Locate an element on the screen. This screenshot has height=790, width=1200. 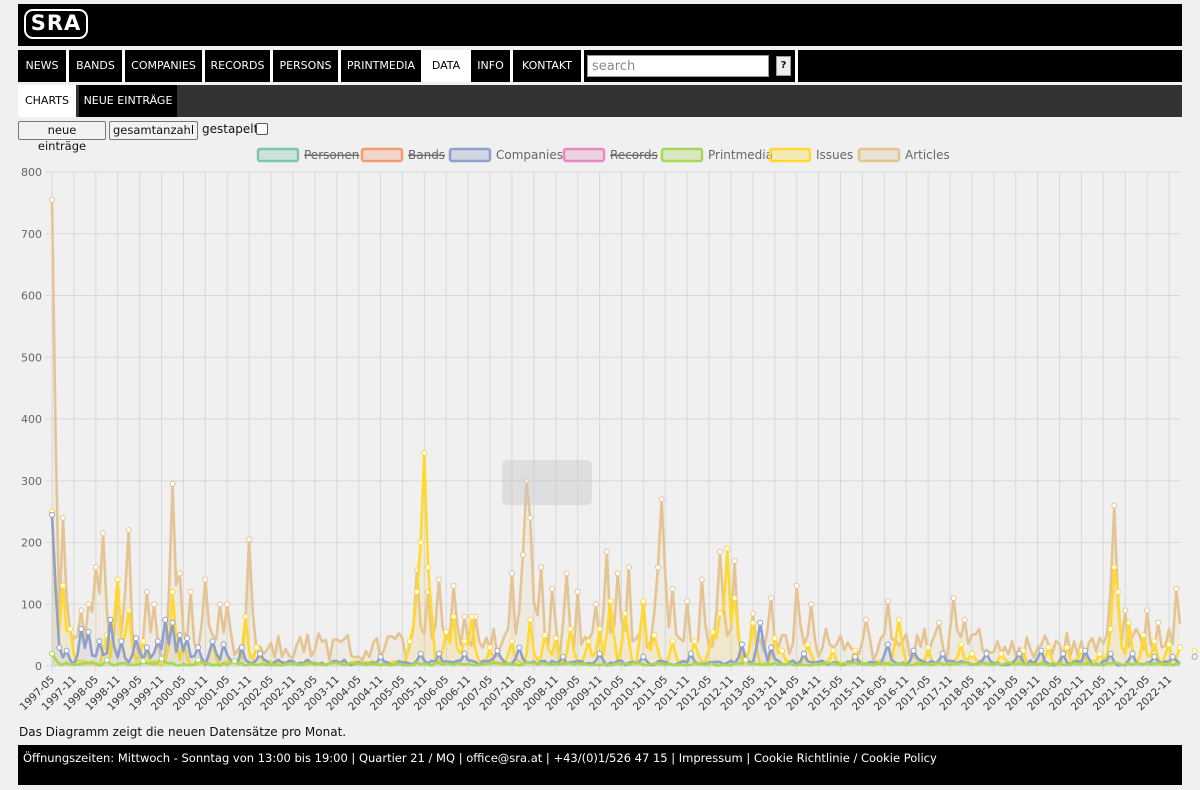
legend-item-personen: Personen is located at coordinates (307, 155).